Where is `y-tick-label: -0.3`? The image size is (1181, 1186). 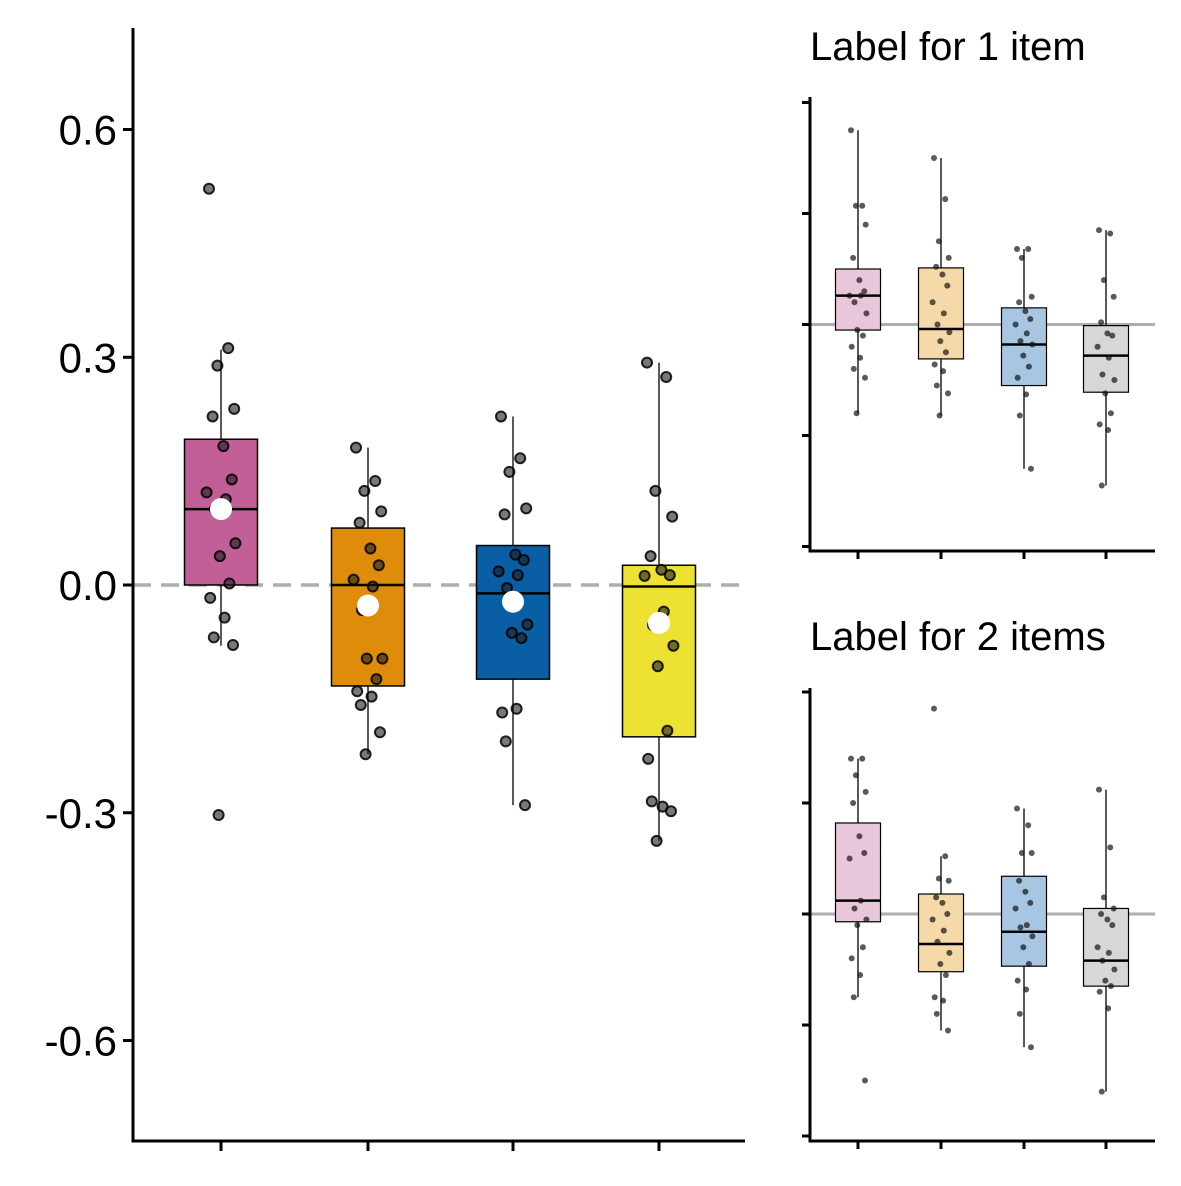
y-tick-label: -0.3 is located at coordinates (81, 813).